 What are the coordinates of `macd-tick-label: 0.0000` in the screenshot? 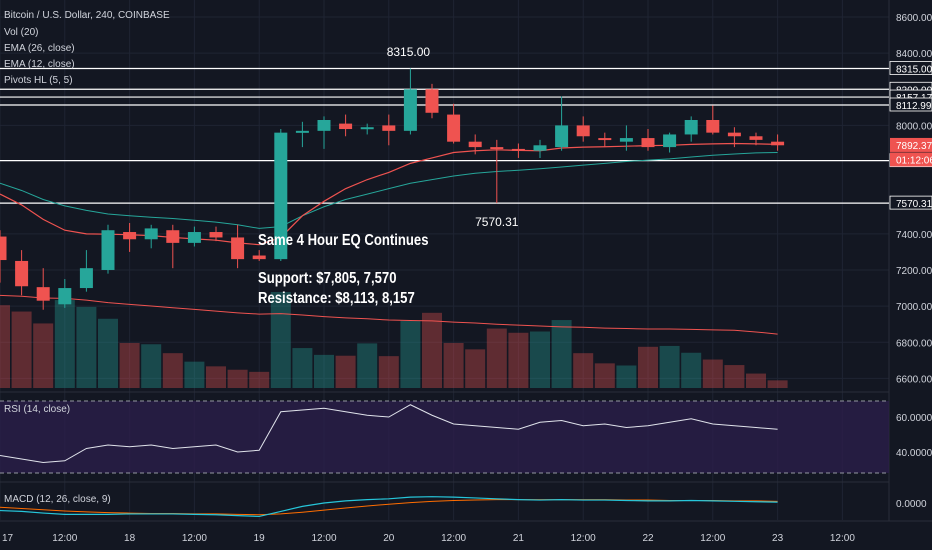 It's located at (911, 504).